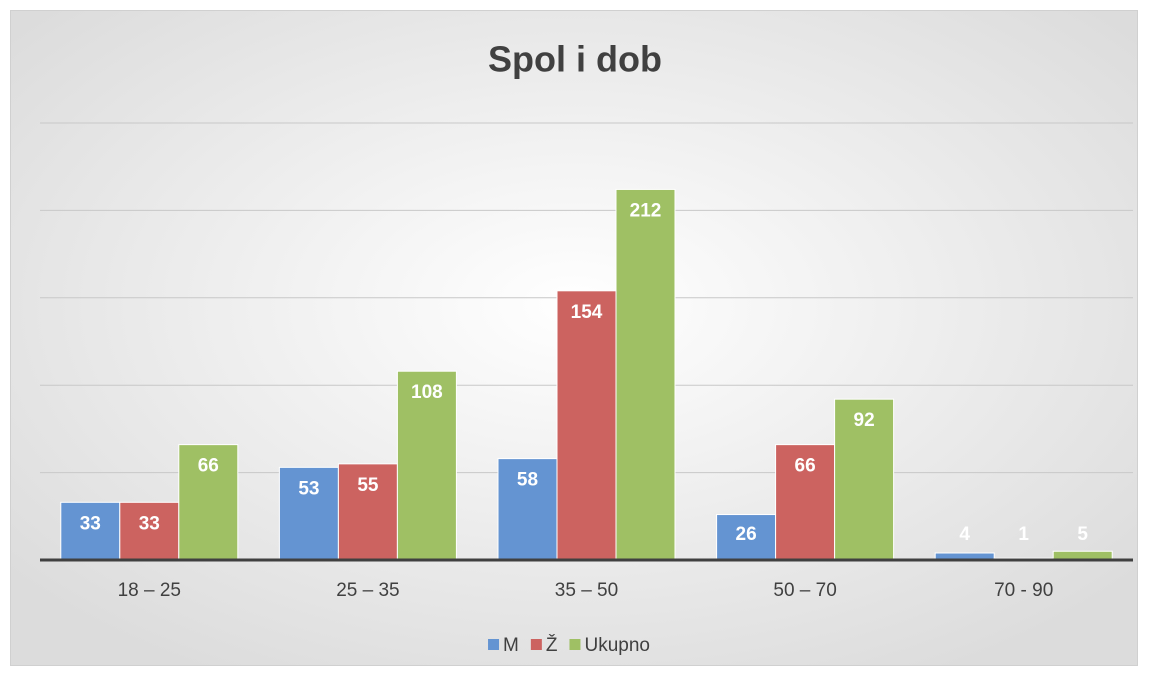  What do you see at coordinates (527, 480) in the screenshot?
I see `data-label: 58` at bounding box center [527, 480].